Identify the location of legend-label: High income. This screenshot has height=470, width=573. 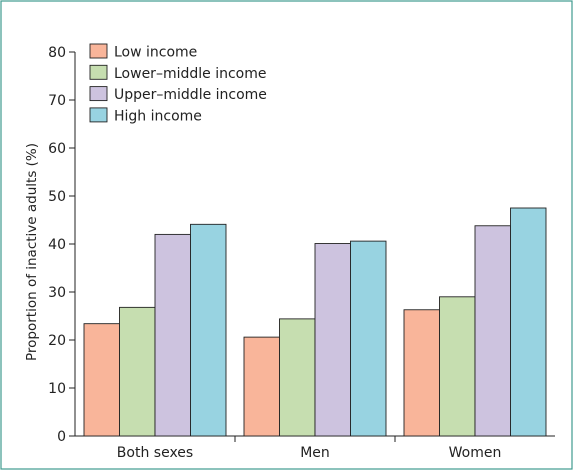
(158, 116).